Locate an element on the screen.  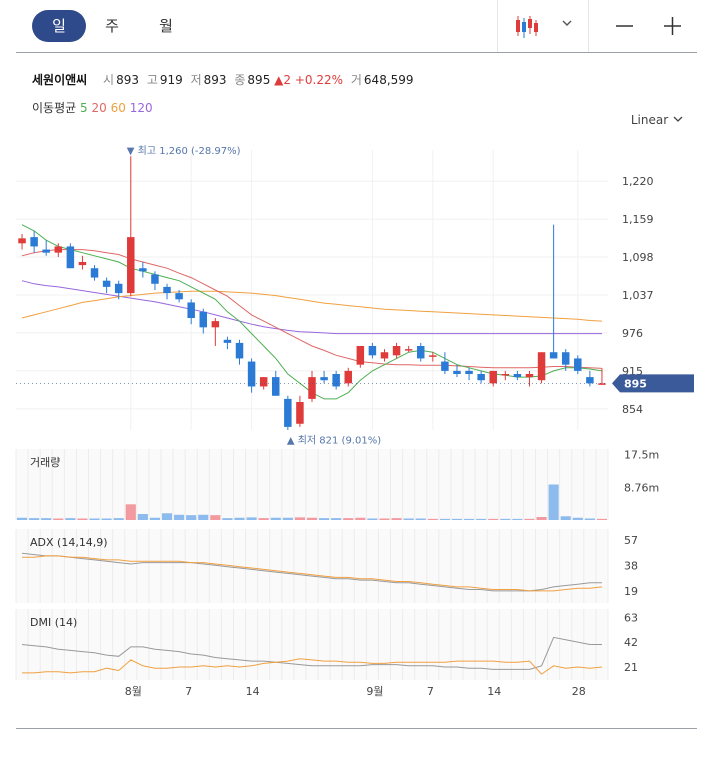
high-label: 고 is located at coordinates (152, 80).